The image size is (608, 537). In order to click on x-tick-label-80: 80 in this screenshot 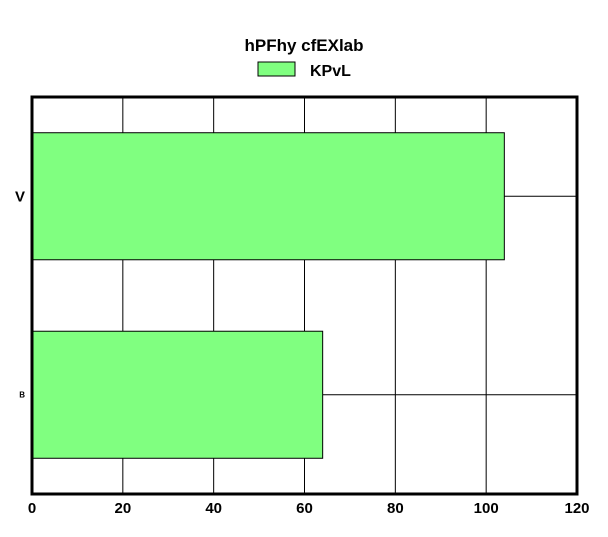, I will do `click(395, 508)`.